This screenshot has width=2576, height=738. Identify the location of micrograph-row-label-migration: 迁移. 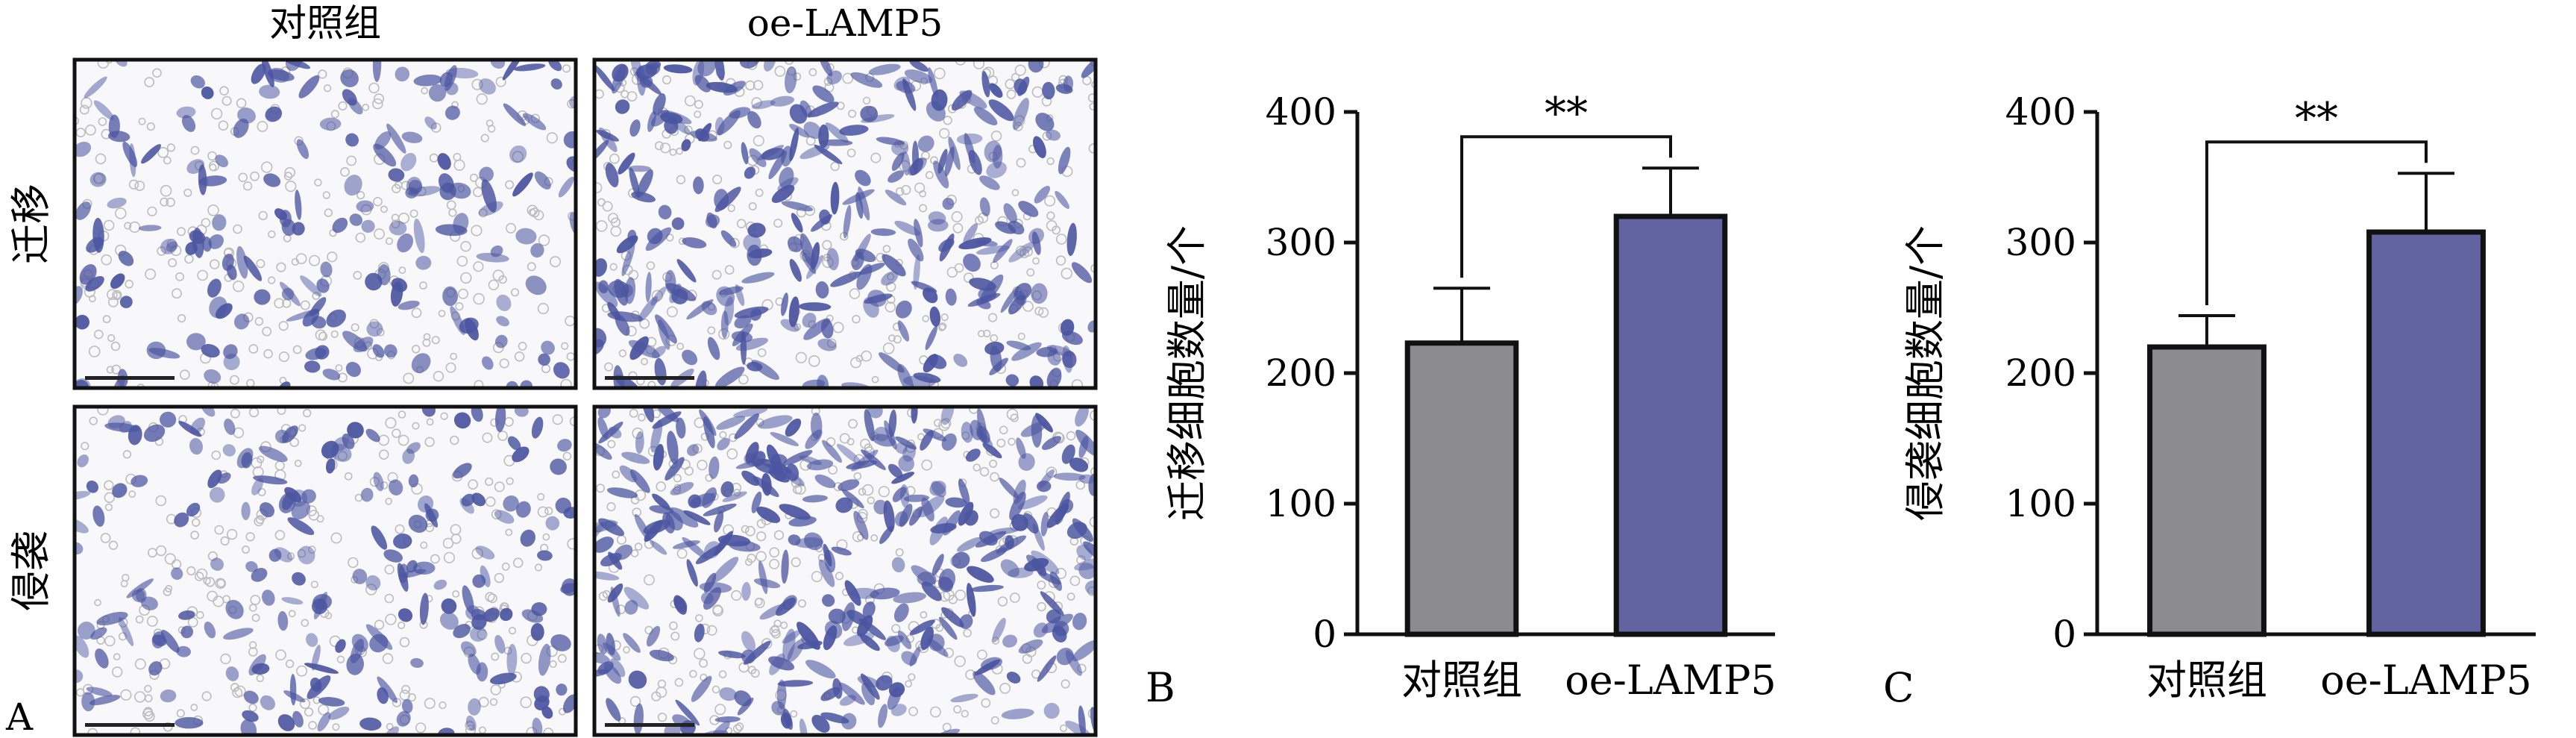
(31, 224).